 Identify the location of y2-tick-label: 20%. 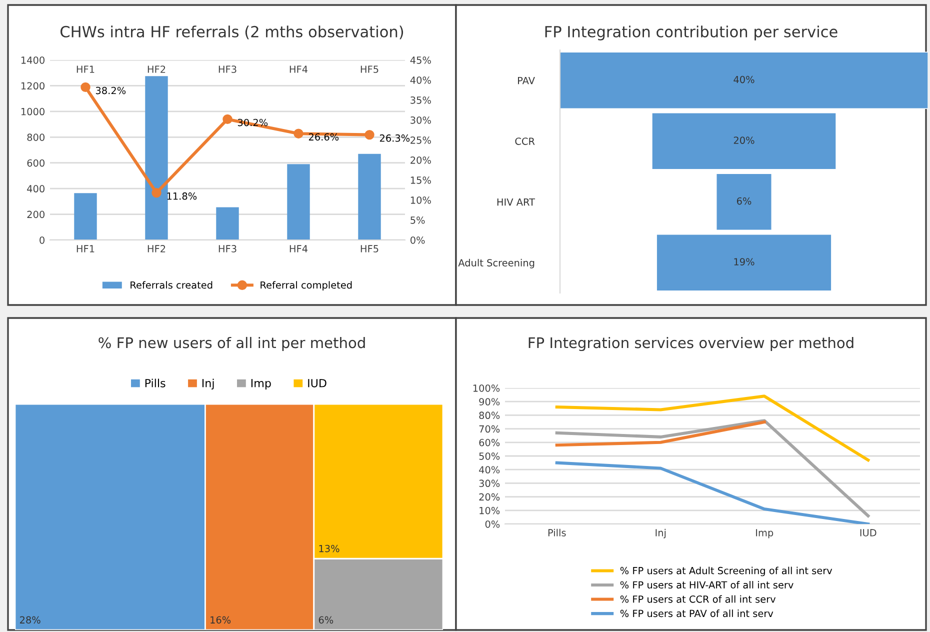
(420, 160).